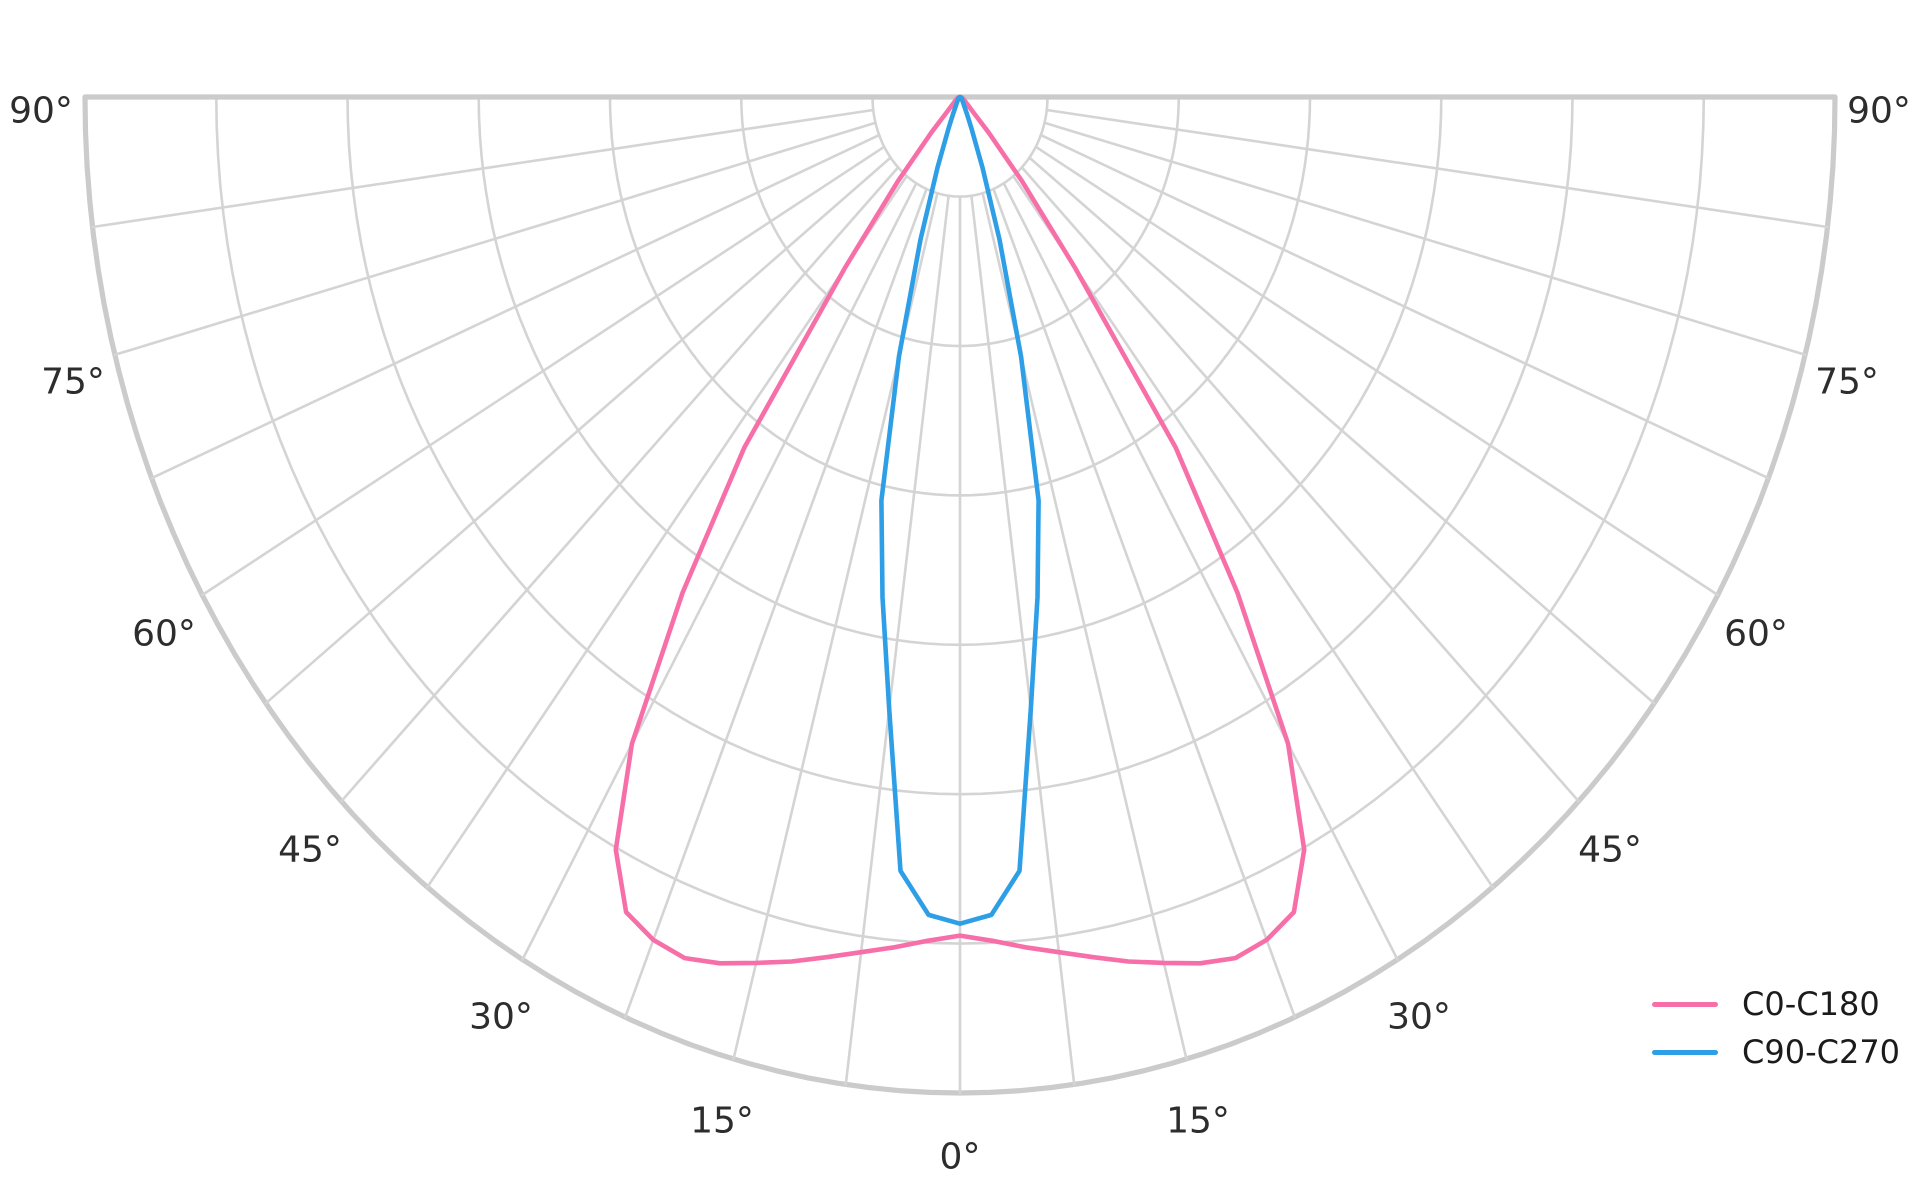 This screenshot has width=1920, height=1177. What do you see at coordinates (1821, 1052) in the screenshot?
I see `legend-label-c90-c270: C90-C270` at bounding box center [1821, 1052].